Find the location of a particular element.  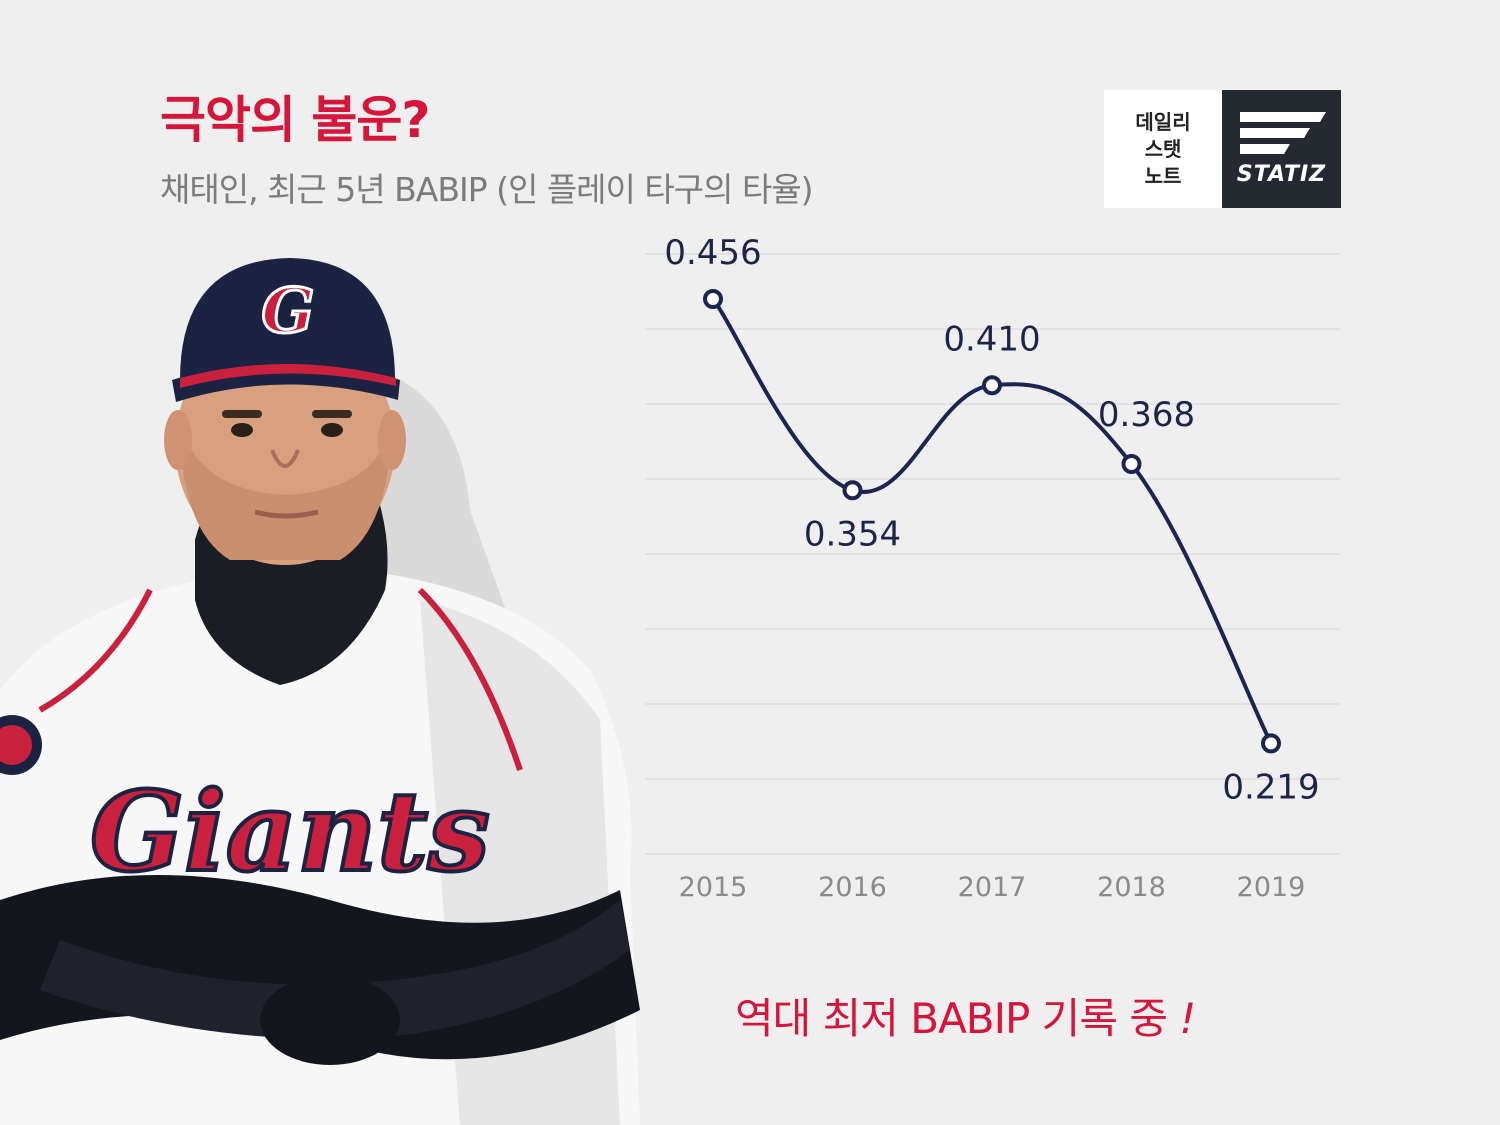

data-label-2018: 0.368 is located at coordinates (1146, 415).